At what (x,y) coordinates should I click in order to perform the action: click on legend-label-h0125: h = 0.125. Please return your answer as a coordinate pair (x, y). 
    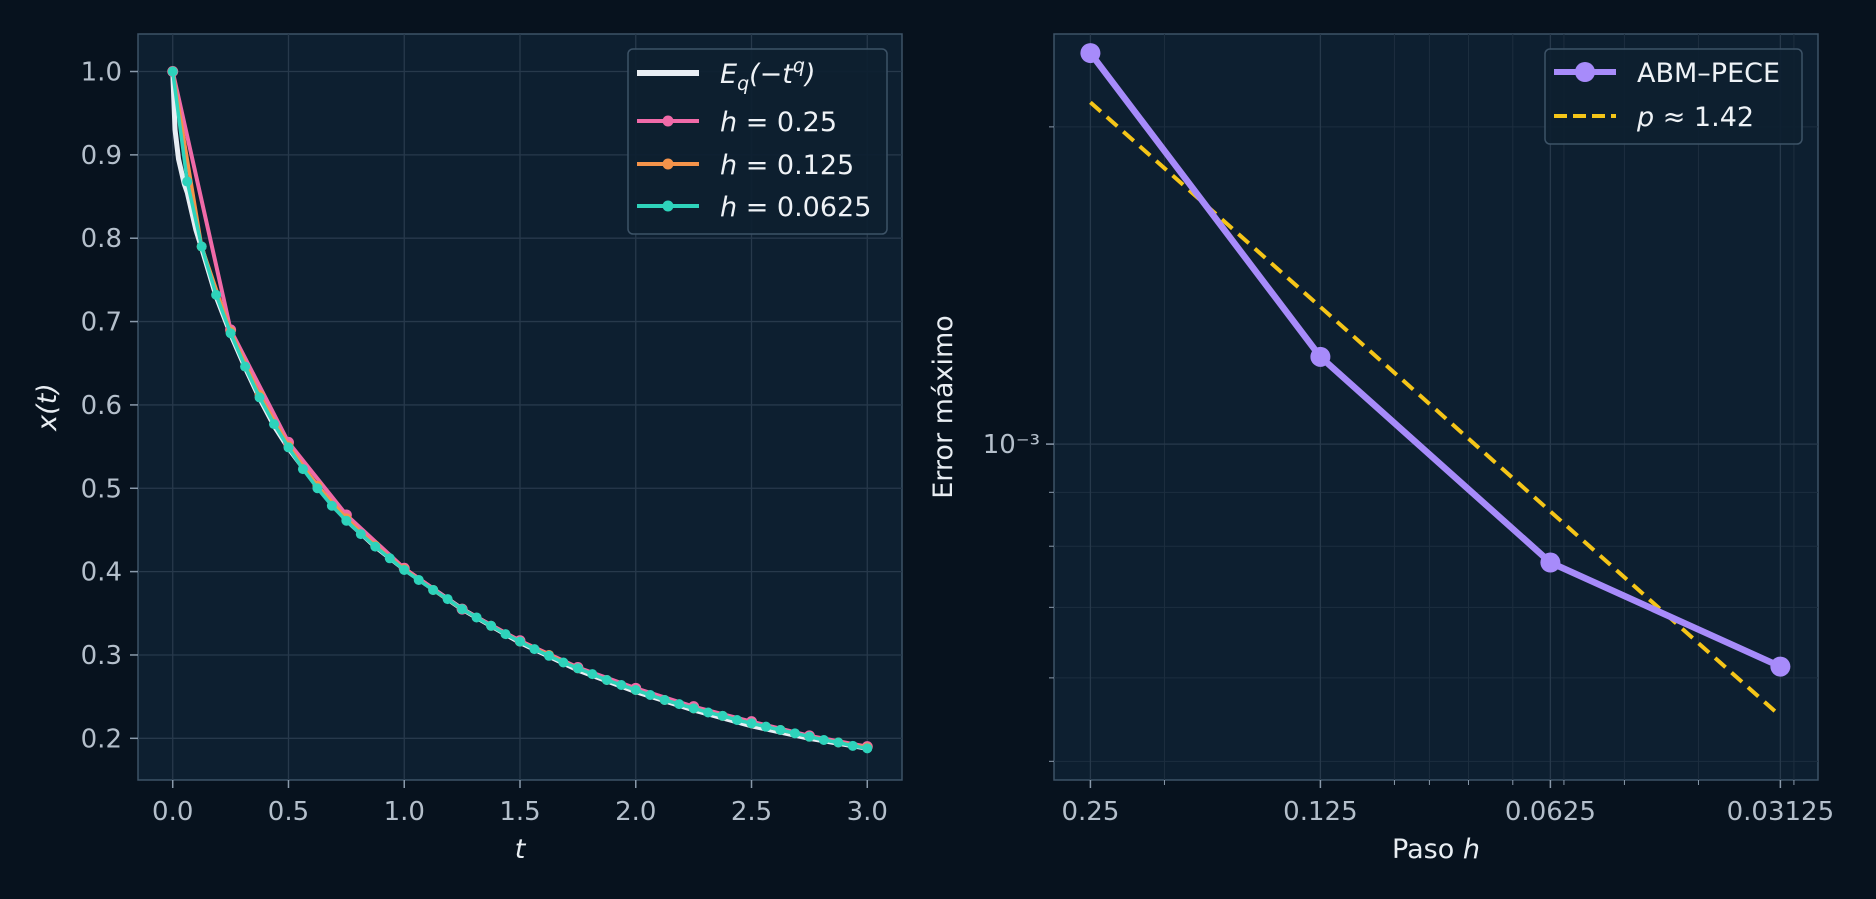
    Looking at the image, I should click on (787, 165).